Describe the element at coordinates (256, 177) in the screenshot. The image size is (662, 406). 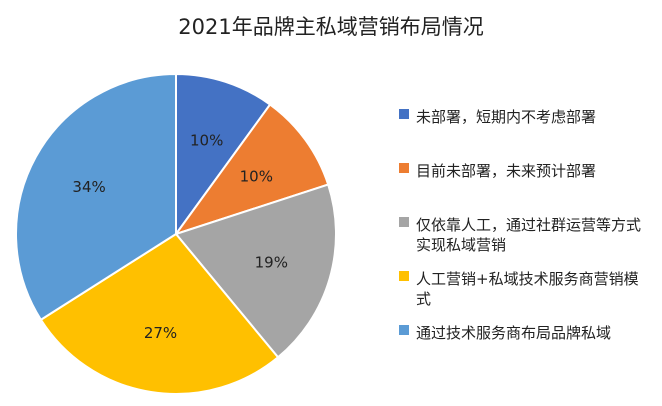
I see `pie-data-label-2: 10%` at that location.